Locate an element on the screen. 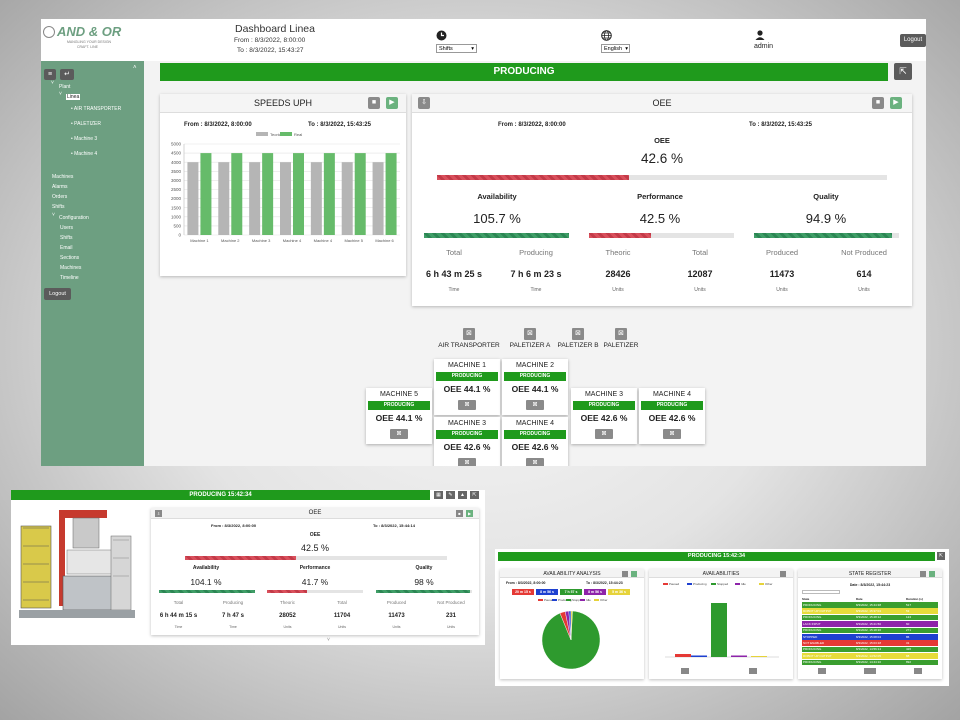  table-row: PRODUCING 8/3/2022, 14:44:10 892 is located at coordinates (870, 662).